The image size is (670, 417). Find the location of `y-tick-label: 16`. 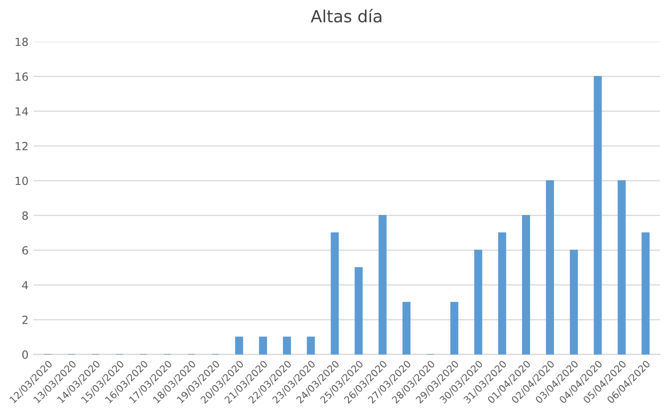

y-tick-label: 16 is located at coordinates (22, 76).